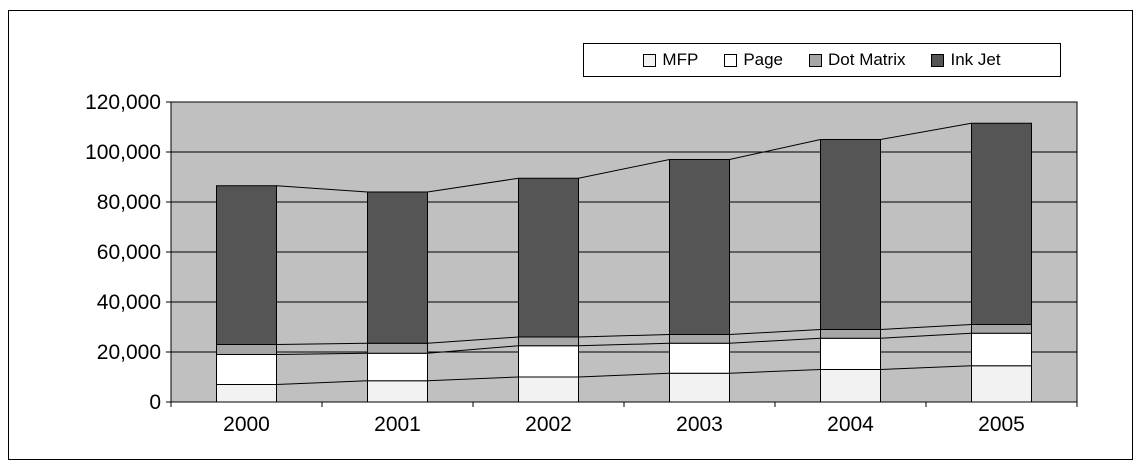 The width and height of the screenshot is (1138, 464). What do you see at coordinates (129, 352) in the screenshot?
I see `y-tick-label: 20,000` at bounding box center [129, 352].